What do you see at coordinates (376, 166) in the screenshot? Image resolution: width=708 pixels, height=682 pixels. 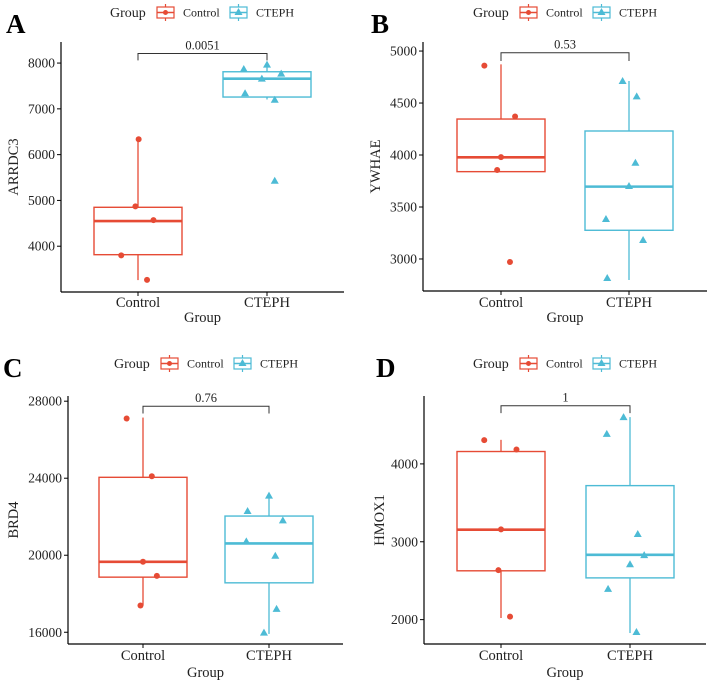 I see `y-axis-title: YWHAE` at bounding box center [376, 166].